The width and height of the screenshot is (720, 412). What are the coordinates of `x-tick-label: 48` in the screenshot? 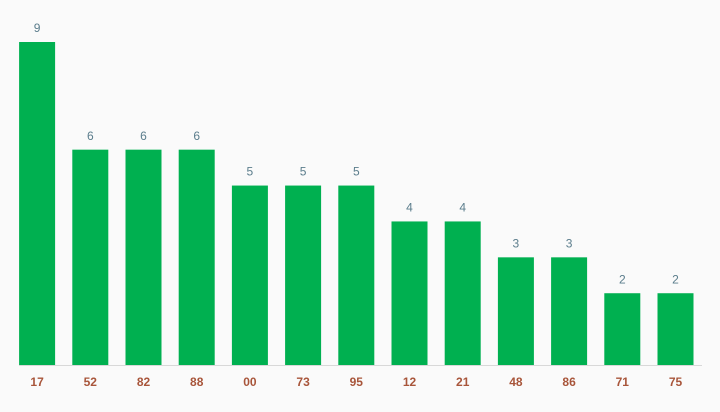 It's located at (516, 382).